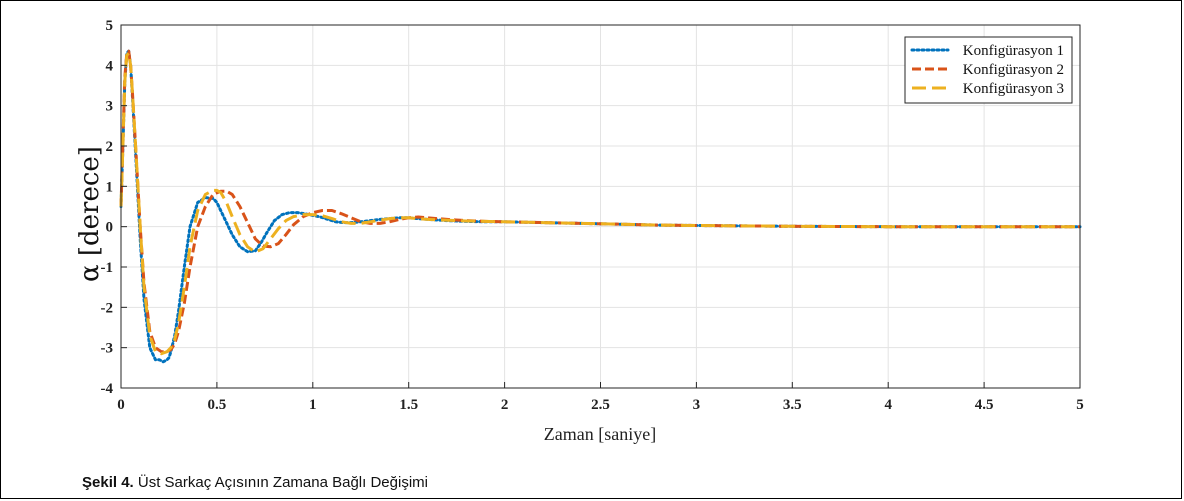  Describe the element at coordinates (217, 405) in the screenshot. I see `x-tick-label: 0.5` at that location.